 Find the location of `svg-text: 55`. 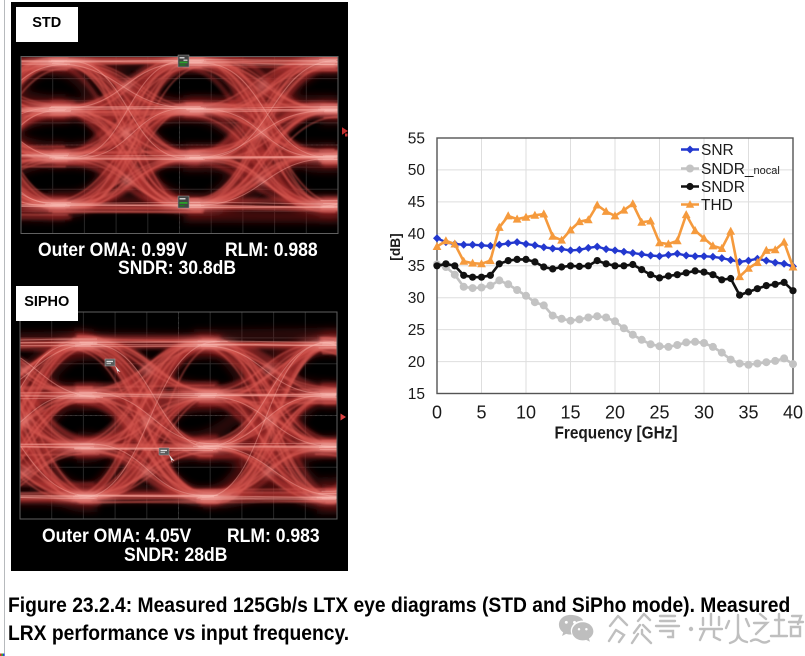

svg-text: 55 is located at coordinates (416, 138).